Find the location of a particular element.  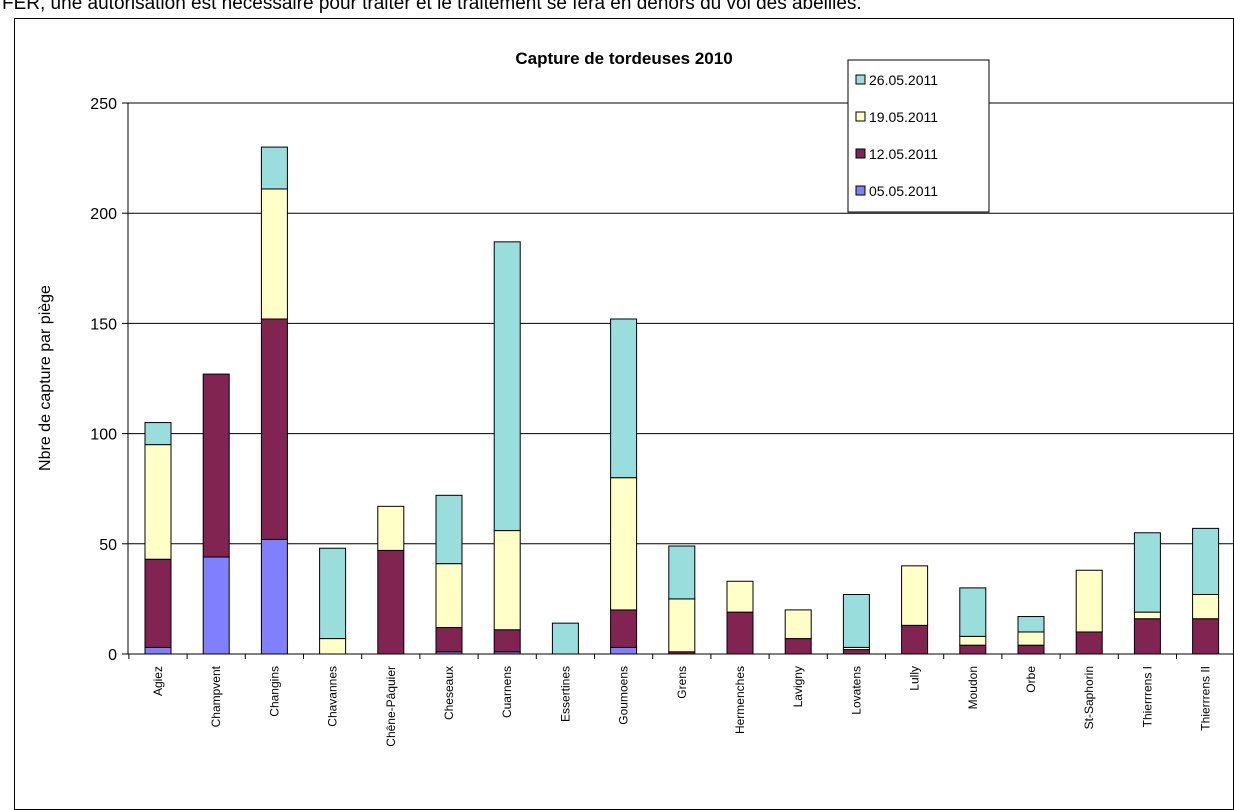

x-tick-label: Moudon is located at coordinates (973, 687).